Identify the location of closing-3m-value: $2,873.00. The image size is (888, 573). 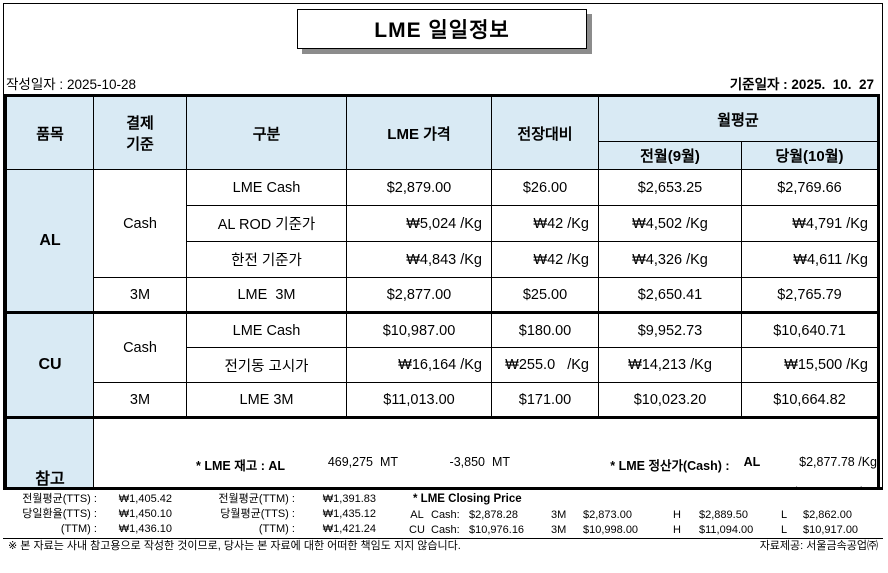
(607, 515).